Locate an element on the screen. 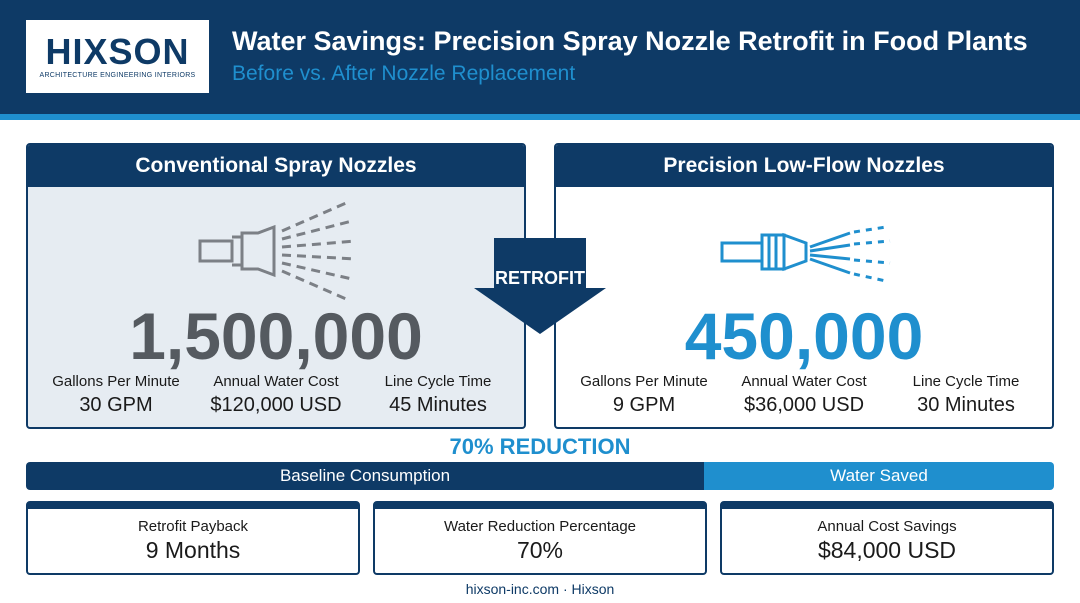 This screenshot has width=1080, height=603. baseline-consumption-bar: Baseline Consumption is located at coordinates (365, 476).